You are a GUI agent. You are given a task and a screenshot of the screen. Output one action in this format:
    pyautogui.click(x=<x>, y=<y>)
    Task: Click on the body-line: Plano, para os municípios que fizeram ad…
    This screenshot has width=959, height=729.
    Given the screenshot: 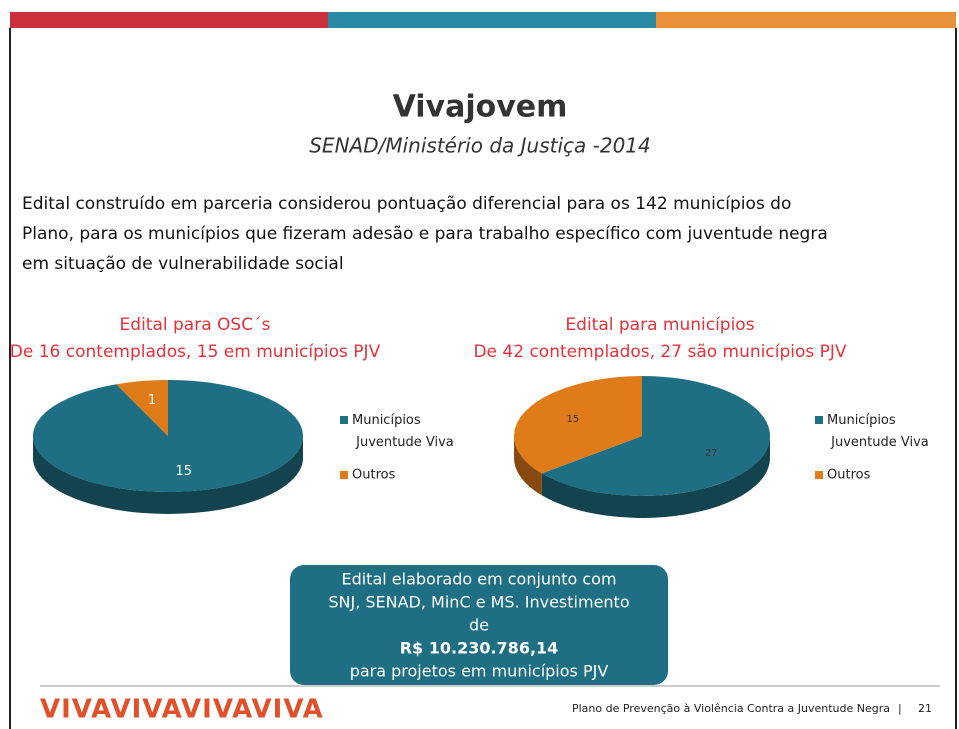 What is the action you would take?
    pyautogui.click(x=425, y=234)
    